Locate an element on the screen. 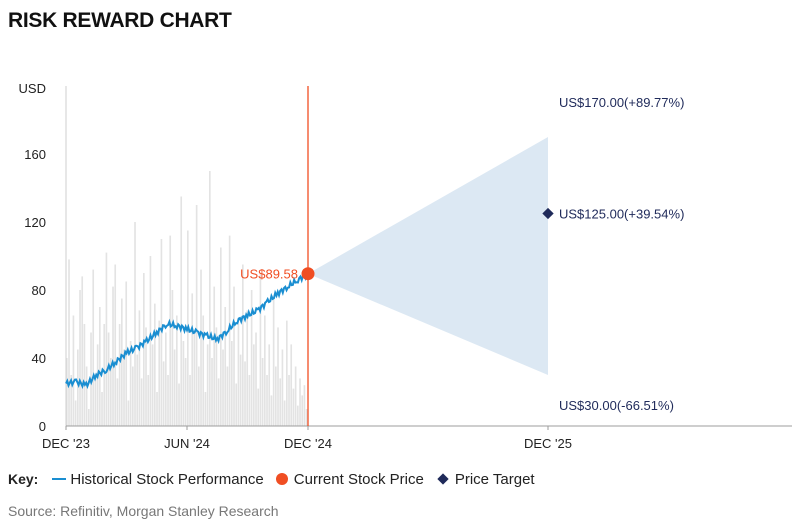 The width and height of the screenshot is (800, 526). key-item-target-label: Price Target is located at coordinates (494, 479).